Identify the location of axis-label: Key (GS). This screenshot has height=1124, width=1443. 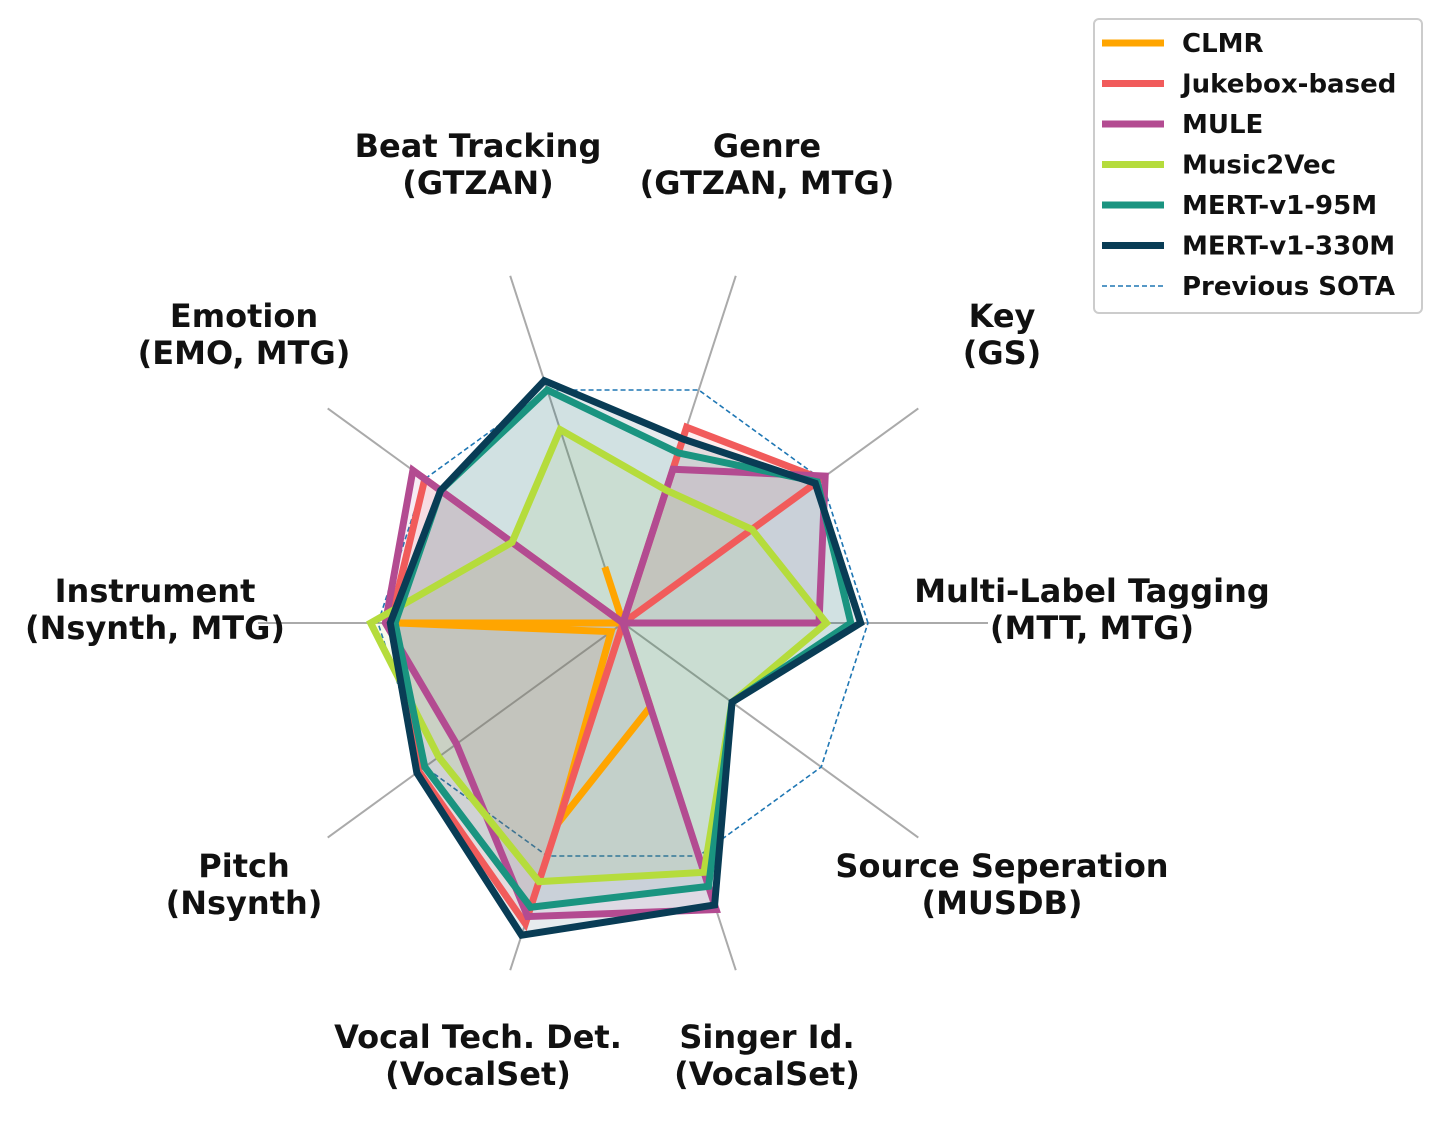
(1002, 334).